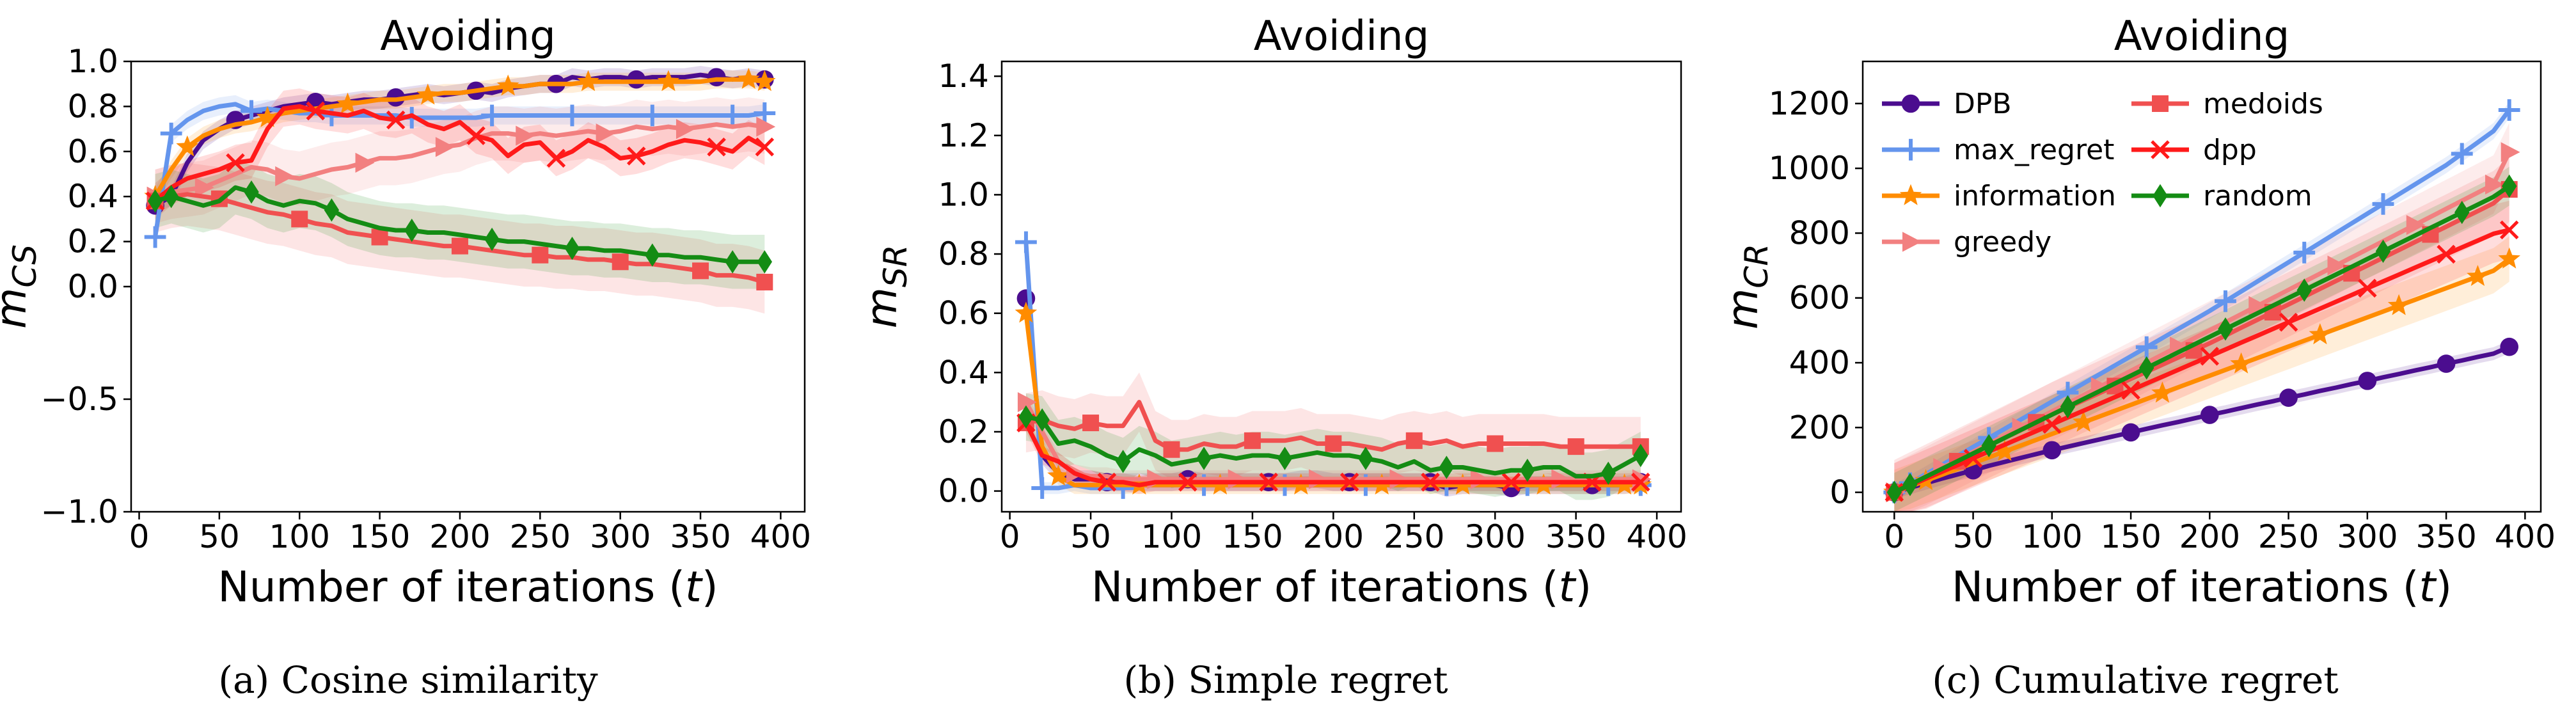 Image resolution: width=2576 pixels, height=712 pixels. What do you see at coordinates (92, 286) in the screenshot?
I see `y-tick-label: 0.0` at bounding box center [92, 286].